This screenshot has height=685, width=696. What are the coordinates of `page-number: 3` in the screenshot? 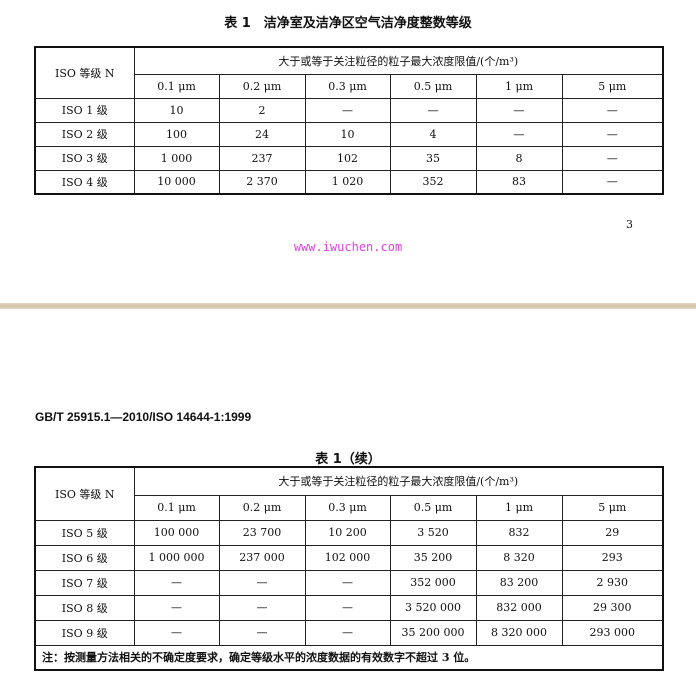 It's located at (629, 224).